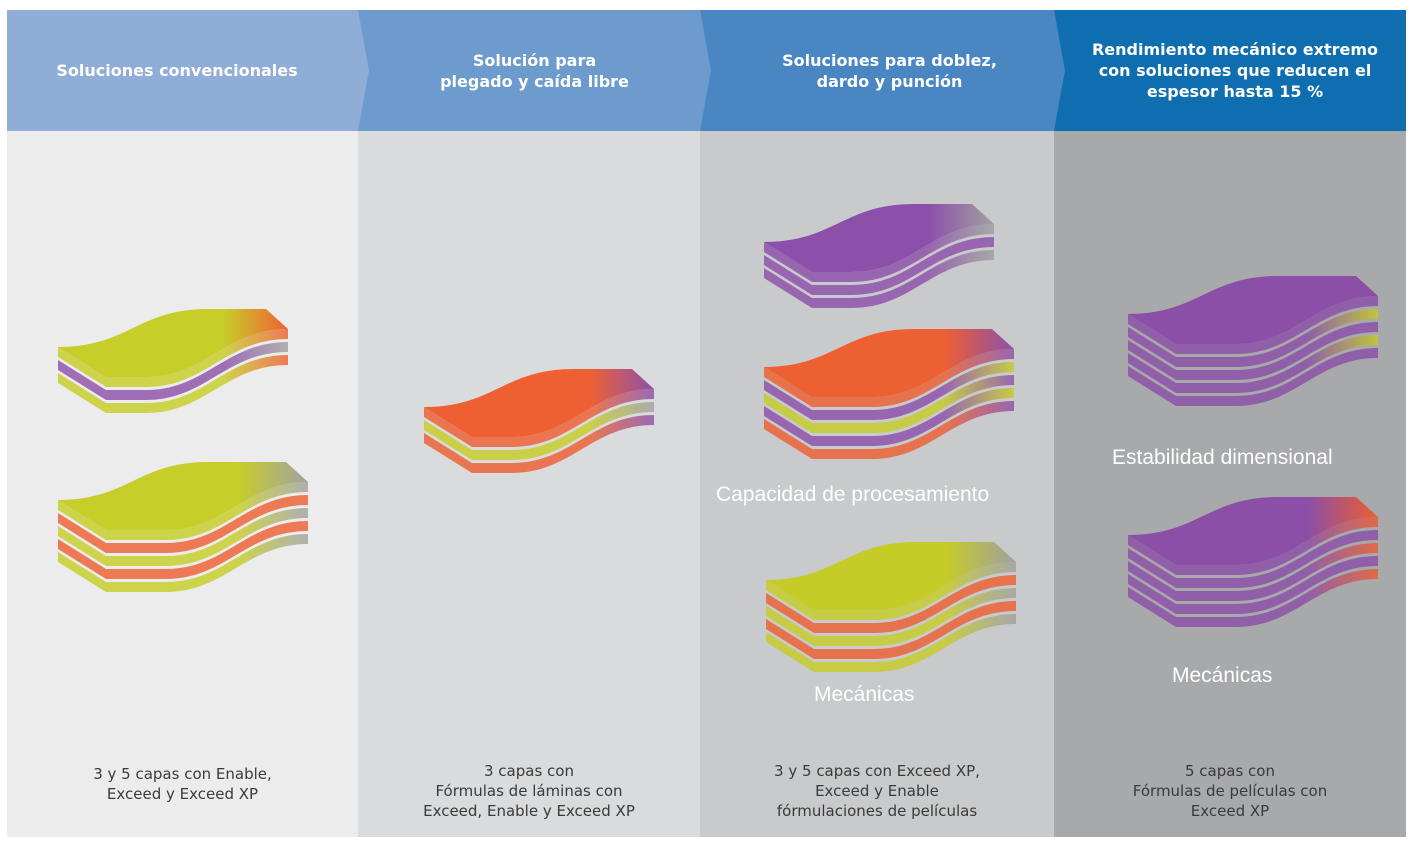 This screenshot has height=843, width=1412. Describe the element at coordinates (853, 494) in the screenshot. I see `label-processability: Capacidad de procesamiento` at that location.